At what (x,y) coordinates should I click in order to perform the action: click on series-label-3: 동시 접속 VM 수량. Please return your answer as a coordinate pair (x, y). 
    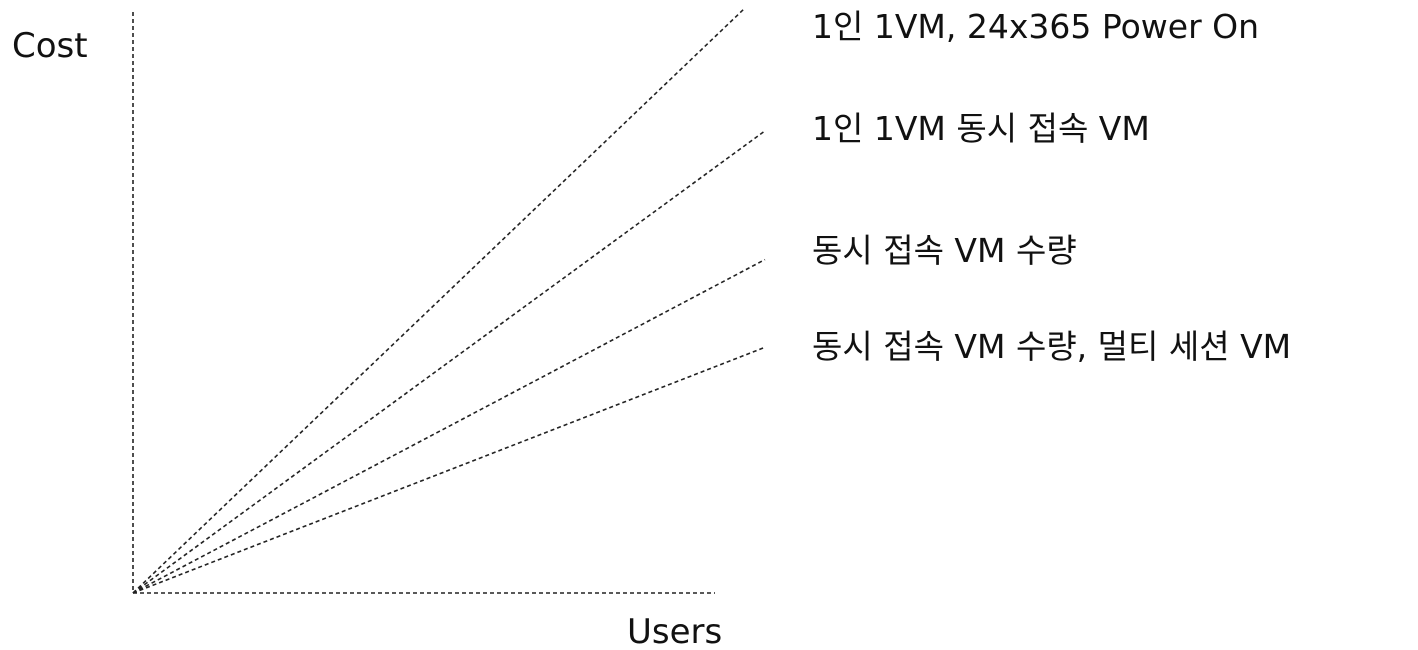
    Looking at the image, I should click on (944, 250).